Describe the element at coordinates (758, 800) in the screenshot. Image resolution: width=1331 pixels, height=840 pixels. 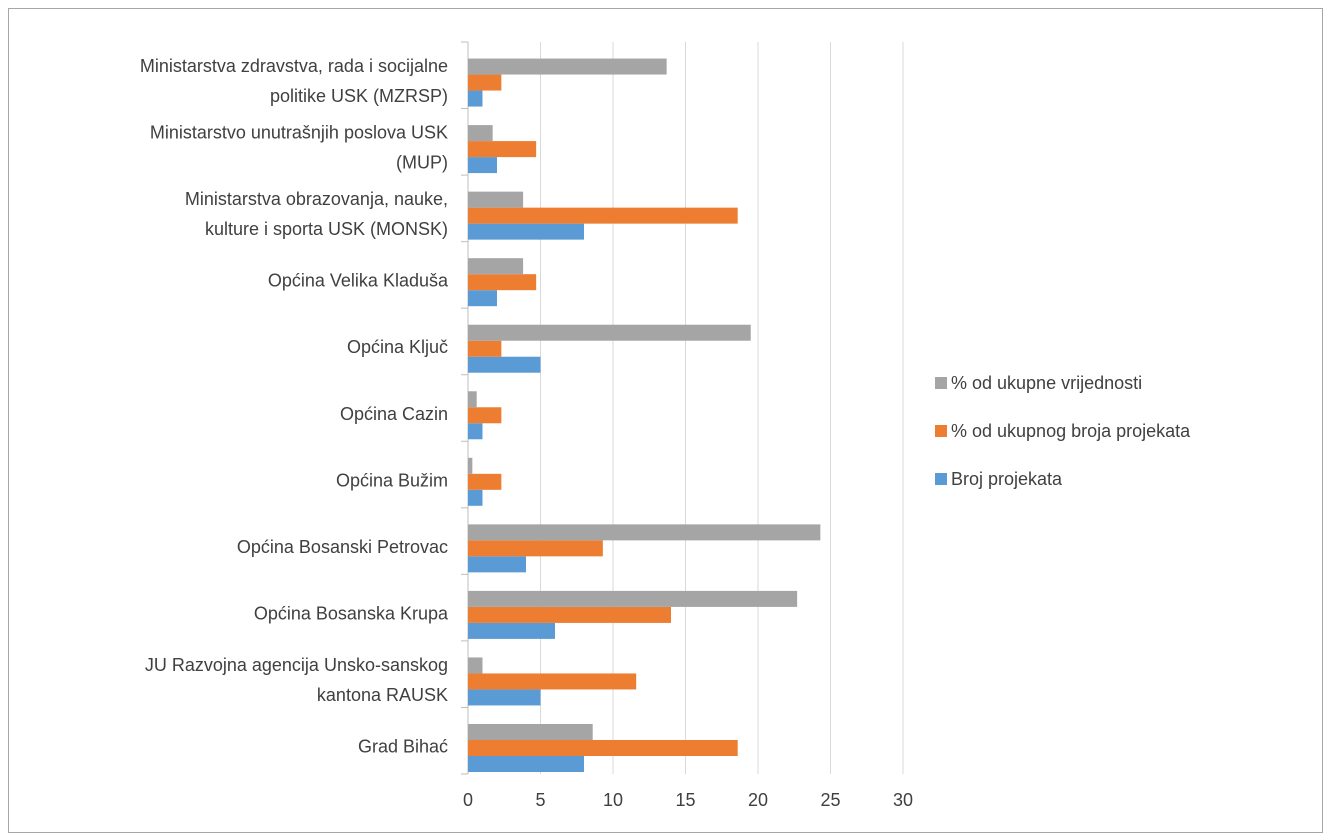
I see `x-tick-label: 20` at that location.